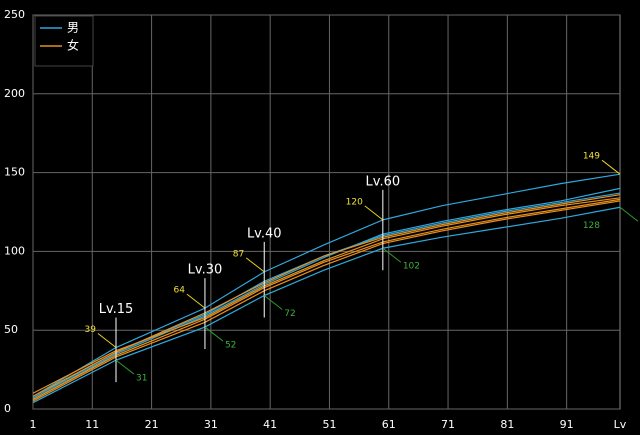  Describe the element at coordinates (211, 424) in the screenshot. I see `x-tick-label: 31` at that location.